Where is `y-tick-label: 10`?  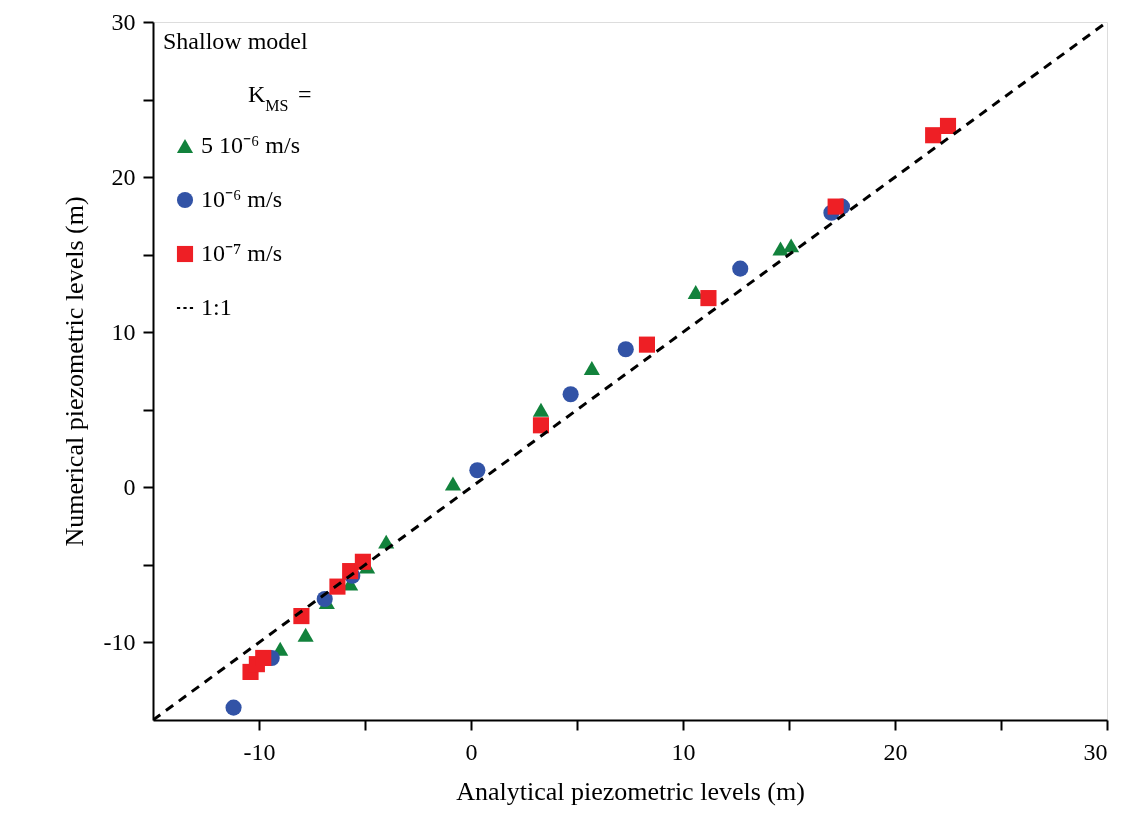
y-tick-label: 10 is located at coordinates (123, 331).